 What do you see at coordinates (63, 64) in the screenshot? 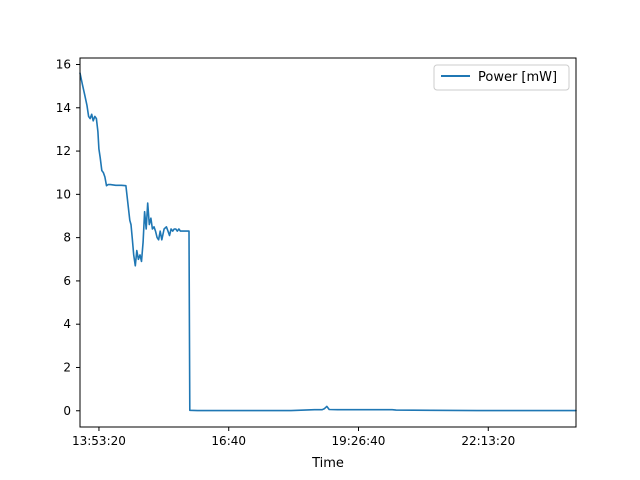
I see `y-tick-label: 16` at bounding box center [63, 64].